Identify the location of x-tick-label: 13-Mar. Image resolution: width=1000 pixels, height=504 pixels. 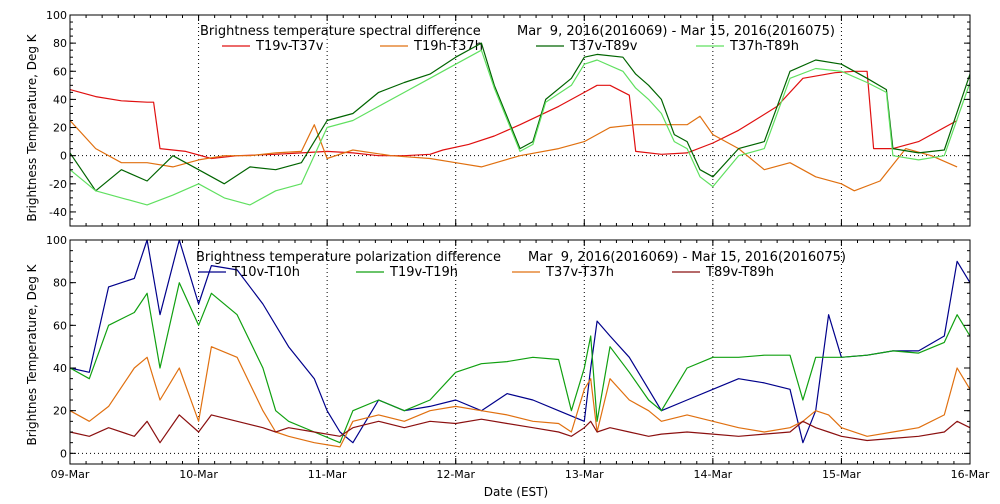
(584, 474).